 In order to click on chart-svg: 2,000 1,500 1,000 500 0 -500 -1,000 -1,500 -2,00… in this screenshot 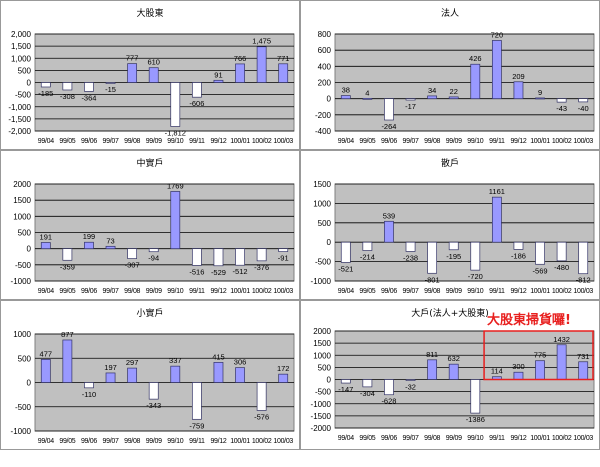, I will do `click(151, 87)`.